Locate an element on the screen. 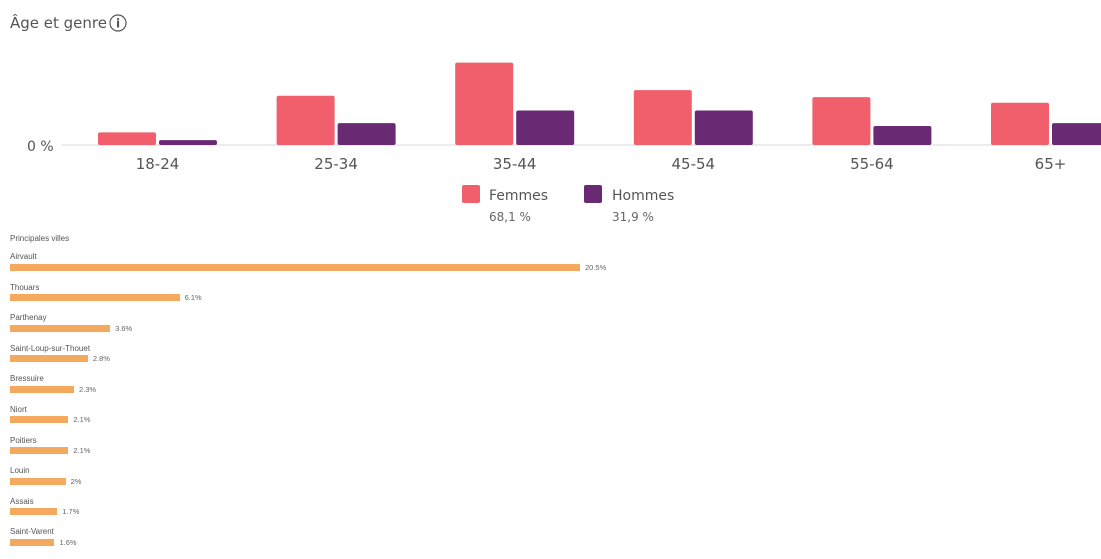 This screenshot has height=559, width=1101. city-row: Louin 2% is located at coordinates (360, 481).